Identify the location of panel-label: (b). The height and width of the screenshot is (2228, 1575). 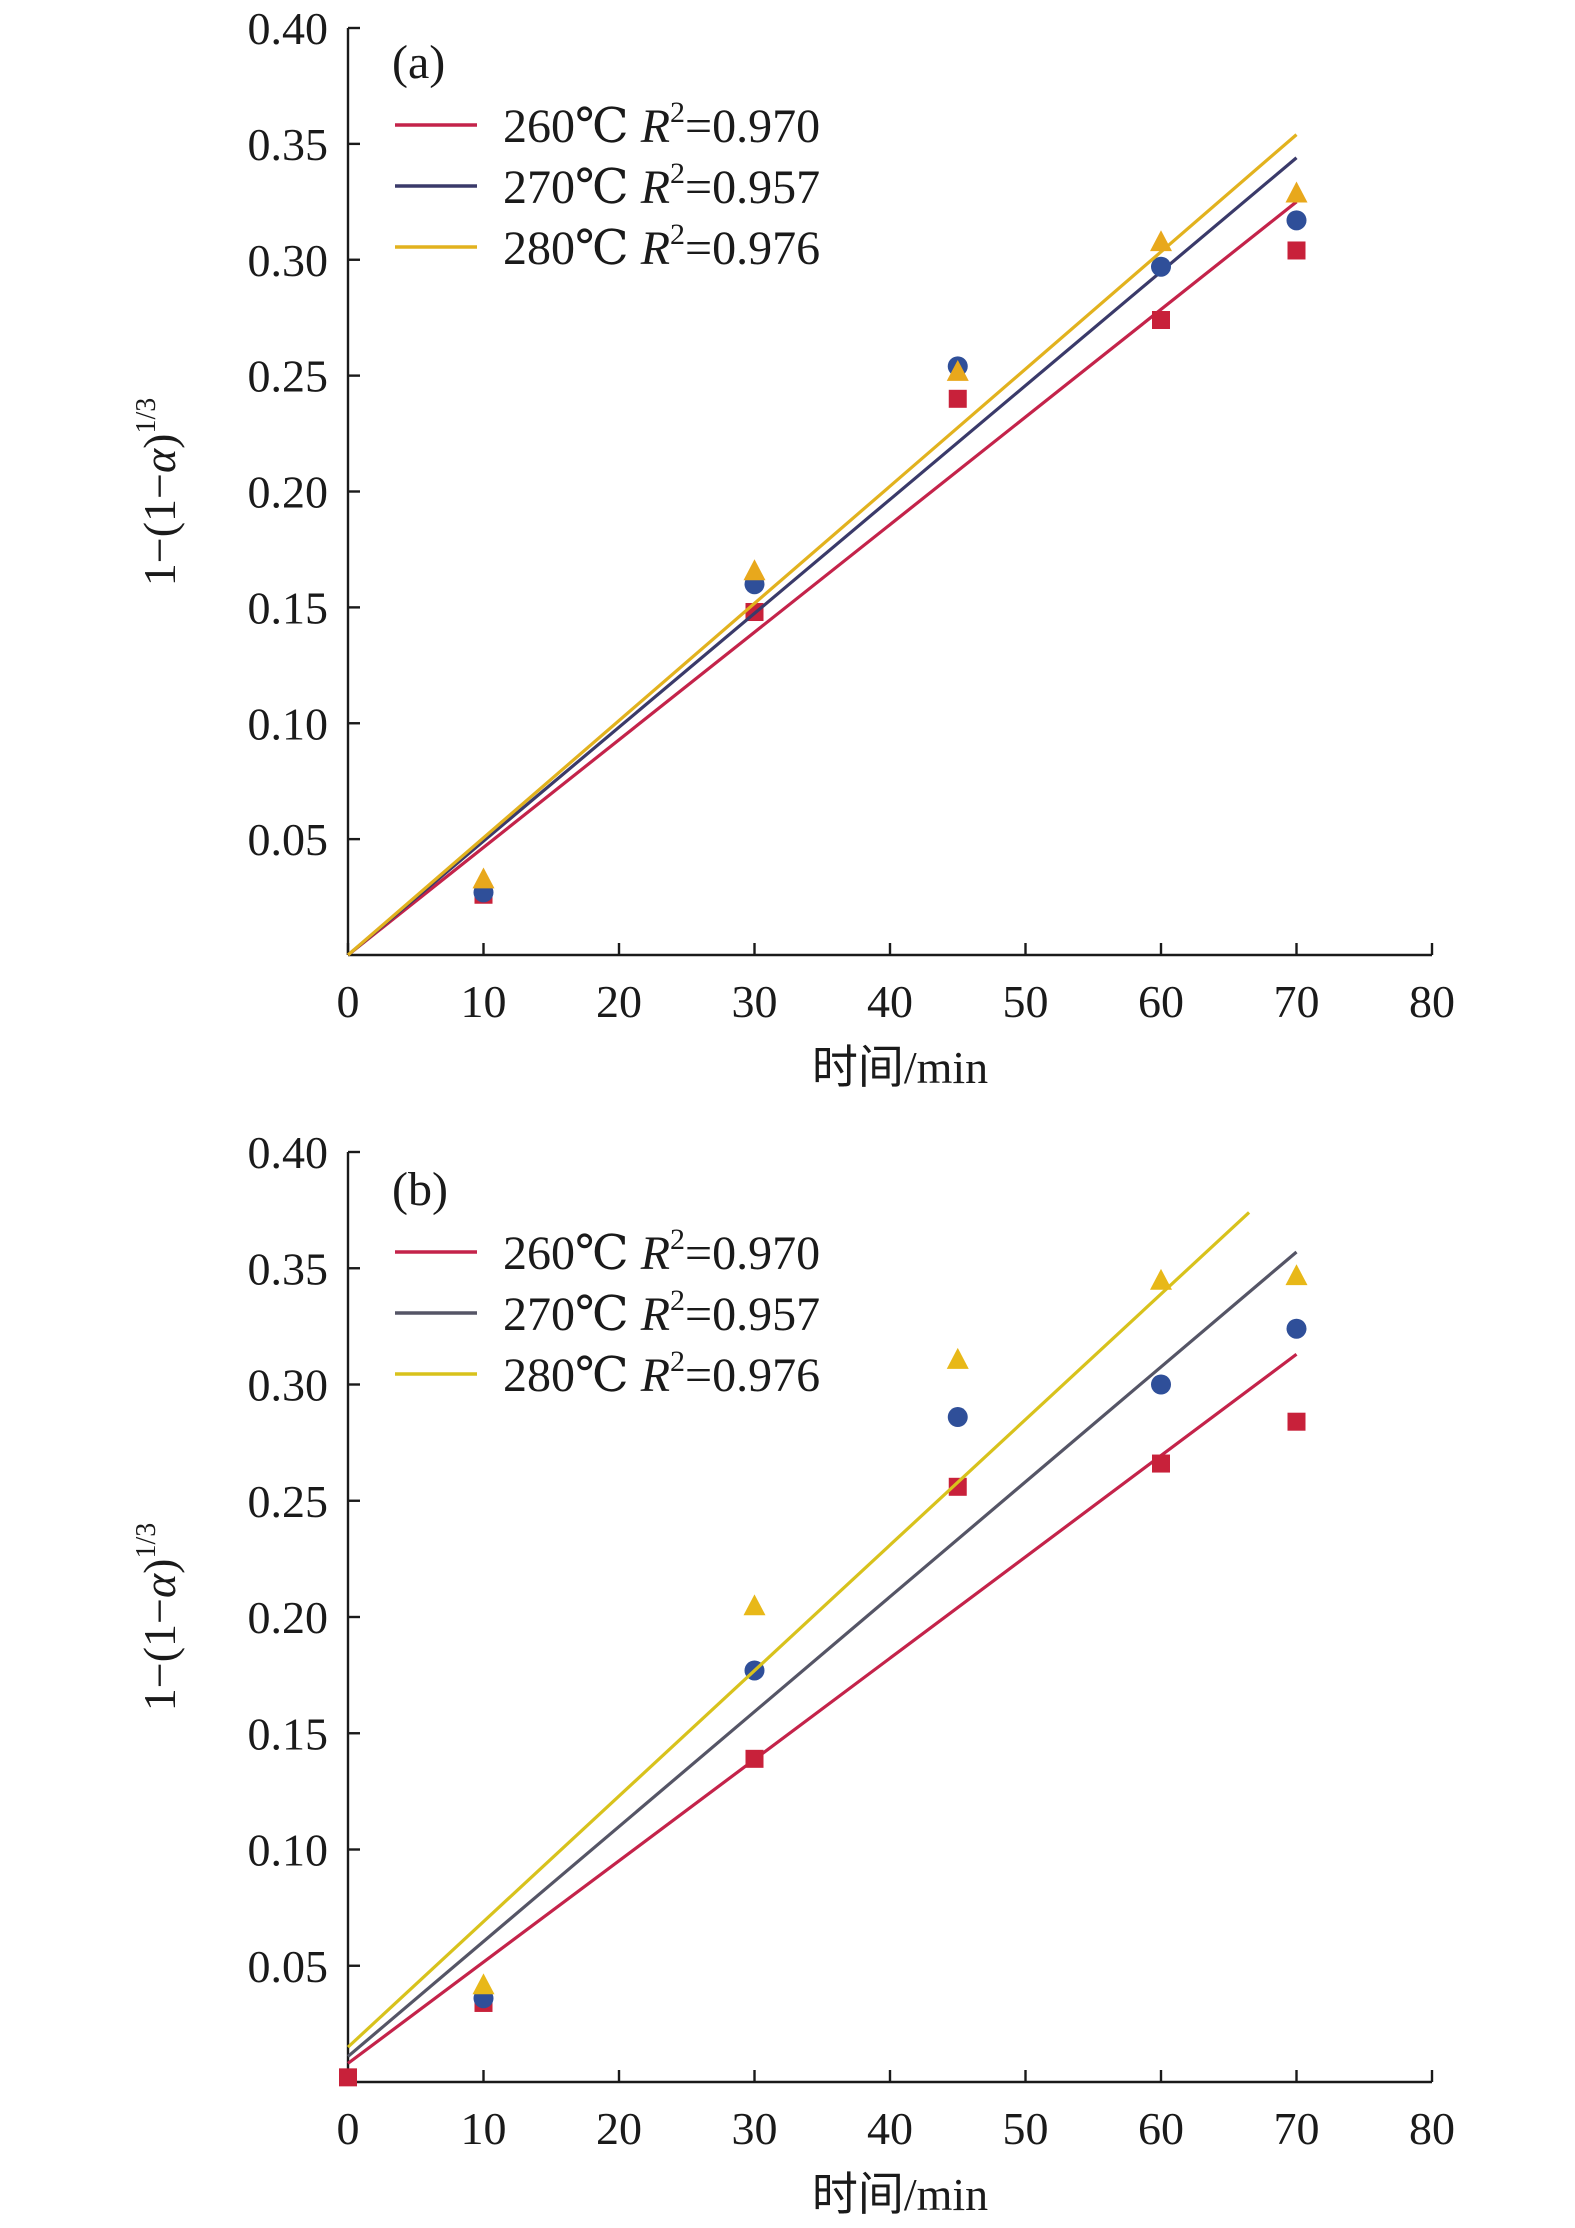
(420, 1189).